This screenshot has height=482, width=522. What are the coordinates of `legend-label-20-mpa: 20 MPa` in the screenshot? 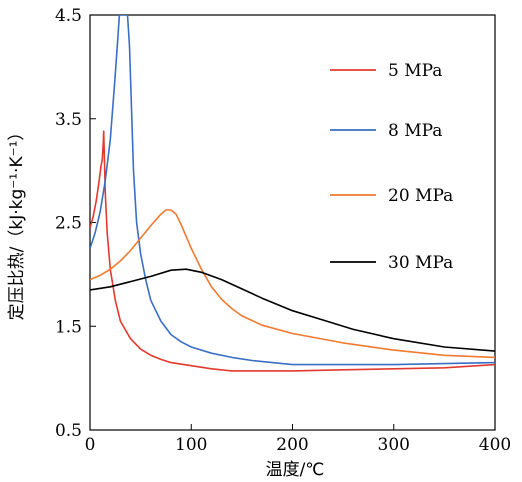 It's located at (420, 196).